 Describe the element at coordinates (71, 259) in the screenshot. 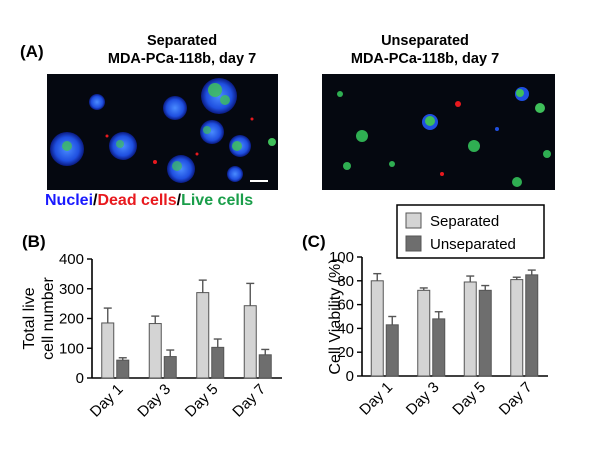

I see `chart-b-y-tick-label: 400` at that location.